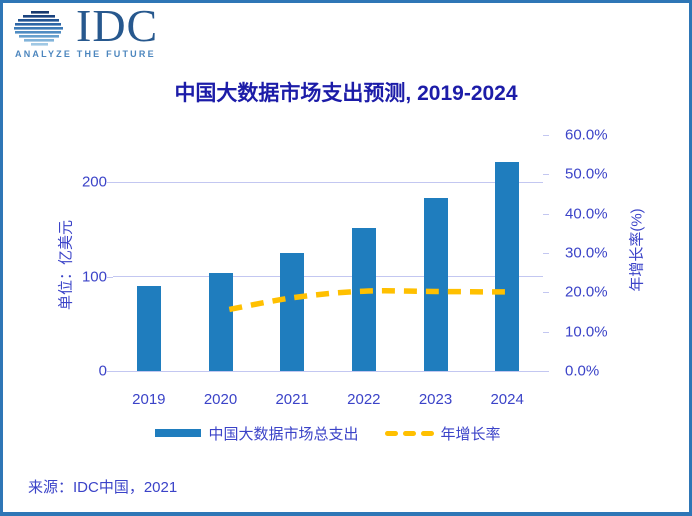 The image size is (692, 516). I want to click on idc-wordmark: IDC, so click(117, 25).